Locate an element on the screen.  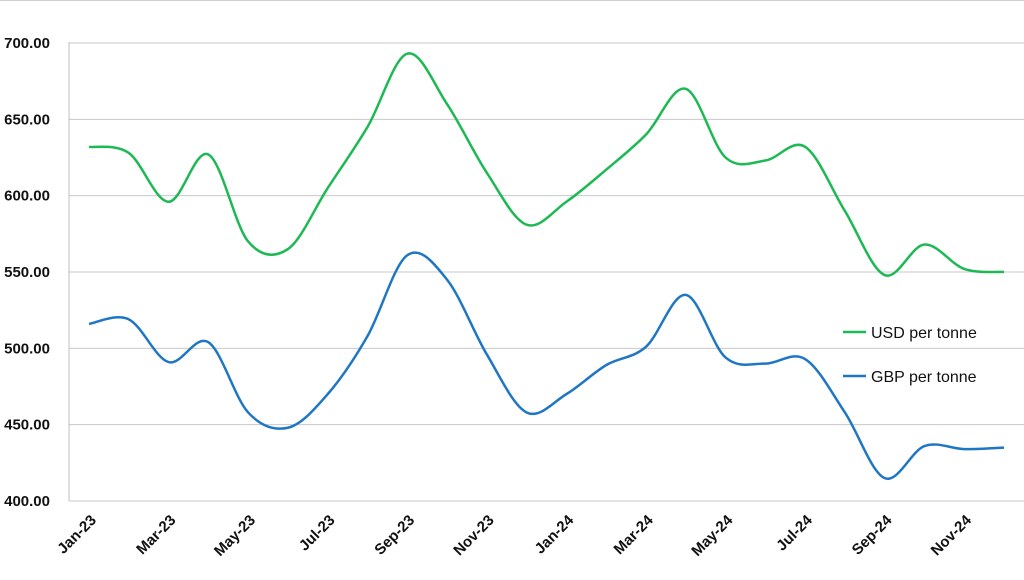
legend: USD per tonne GBP per tonne is located at coordinates (910, 355).